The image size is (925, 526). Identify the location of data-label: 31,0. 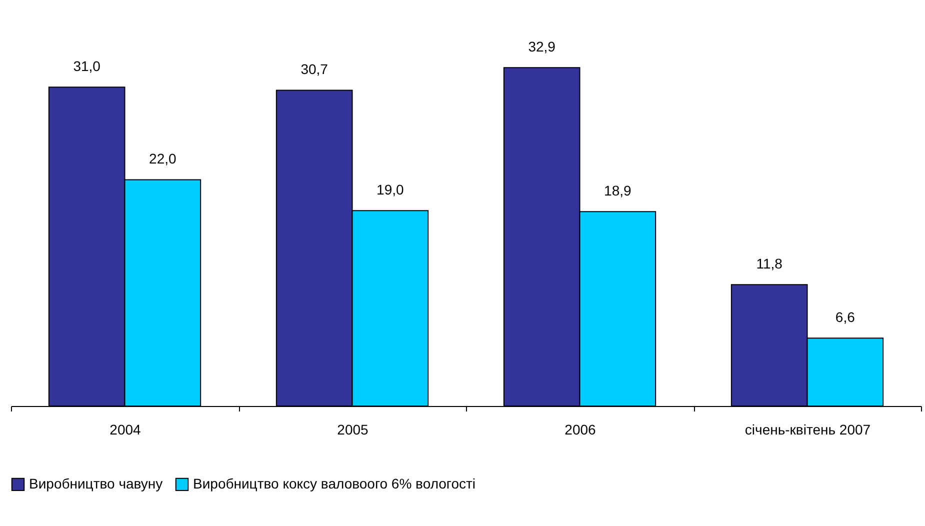
(87, 66).